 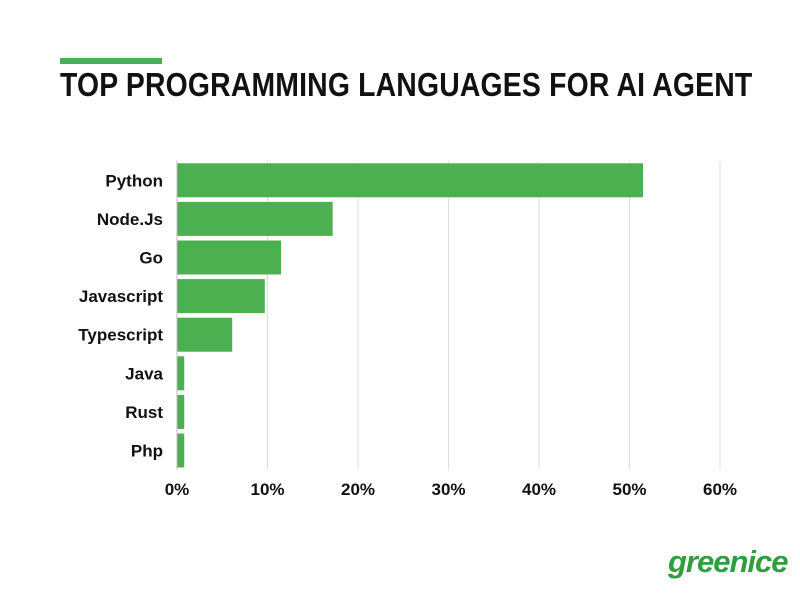 I want to click on x-tick-label: 50%, so click(x=629, y=489).